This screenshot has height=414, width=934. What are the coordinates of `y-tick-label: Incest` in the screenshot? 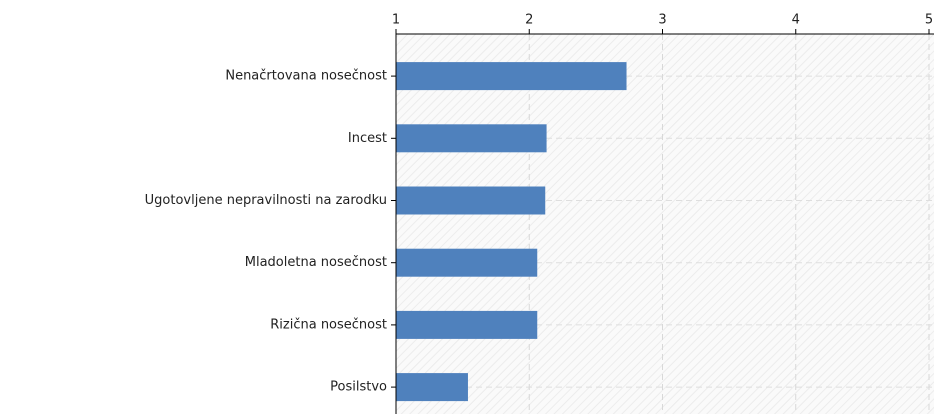 It's located at (367, 138).